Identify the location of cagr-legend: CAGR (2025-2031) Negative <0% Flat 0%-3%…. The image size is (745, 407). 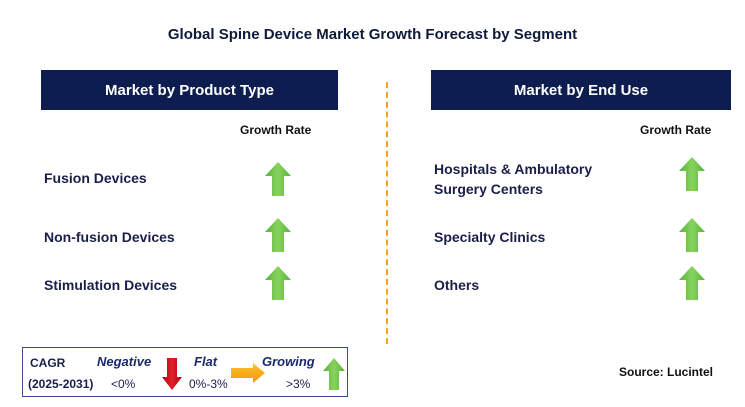
(185, 372).